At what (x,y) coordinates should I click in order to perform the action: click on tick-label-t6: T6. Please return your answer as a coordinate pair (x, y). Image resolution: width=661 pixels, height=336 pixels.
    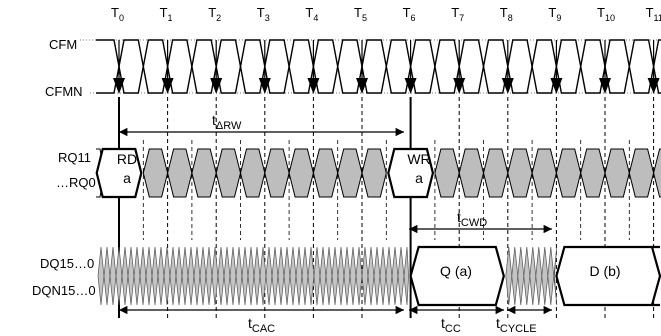
    Looking at the image, I should click on (409, 14).